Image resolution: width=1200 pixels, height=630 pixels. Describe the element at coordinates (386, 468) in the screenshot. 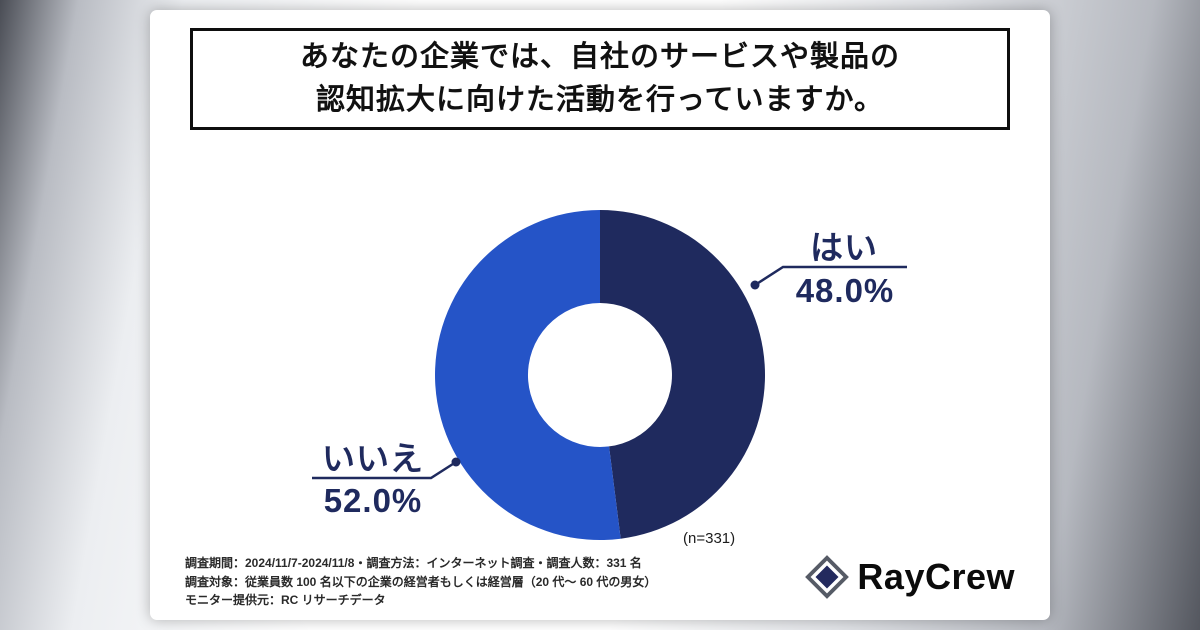

I see `callout-line-no` at that location.